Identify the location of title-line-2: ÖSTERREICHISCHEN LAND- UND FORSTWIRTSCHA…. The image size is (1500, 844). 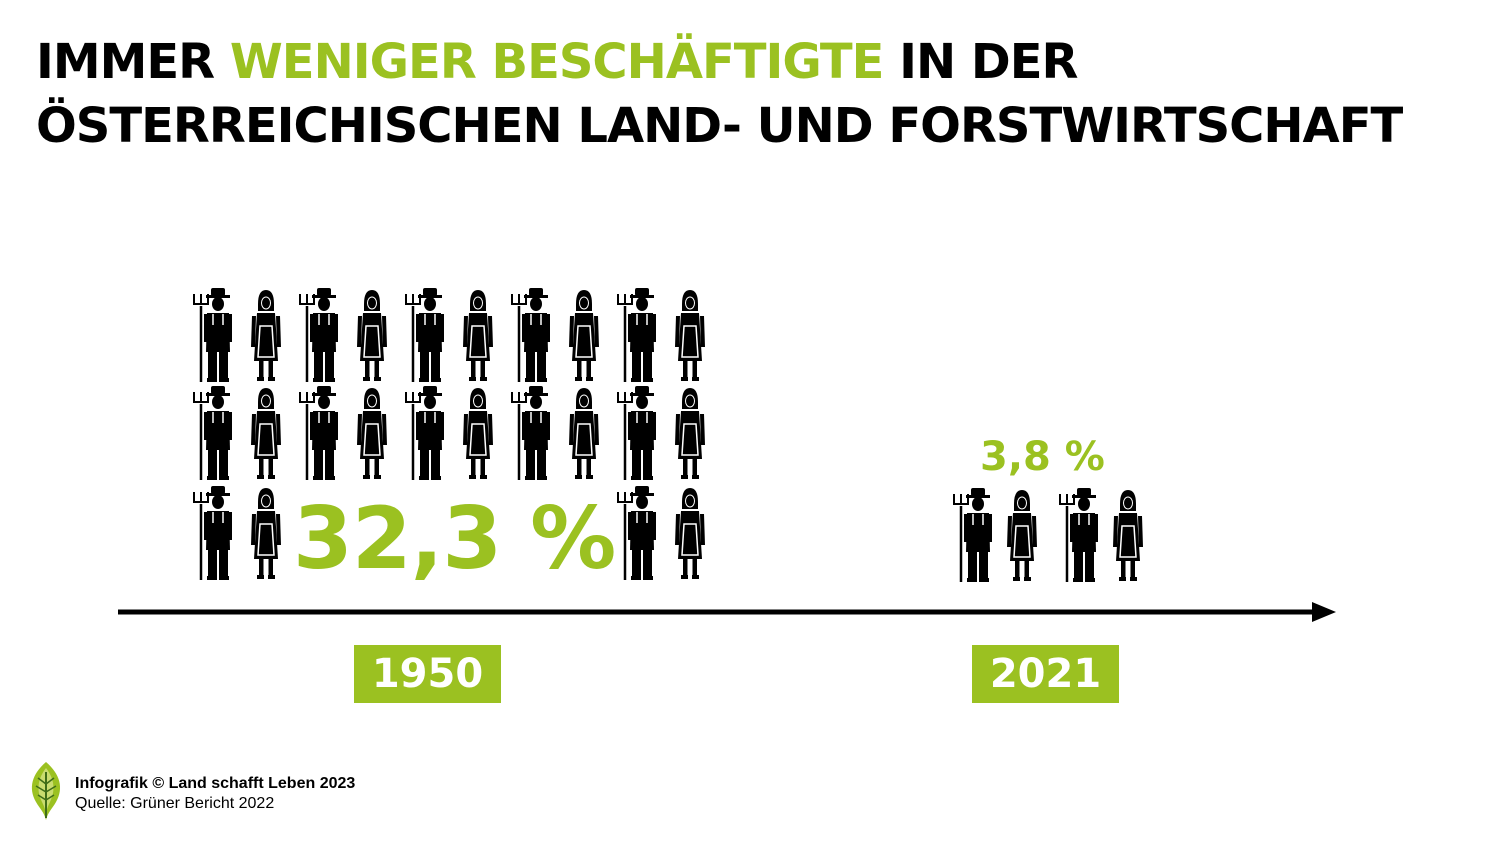
(719, 126).